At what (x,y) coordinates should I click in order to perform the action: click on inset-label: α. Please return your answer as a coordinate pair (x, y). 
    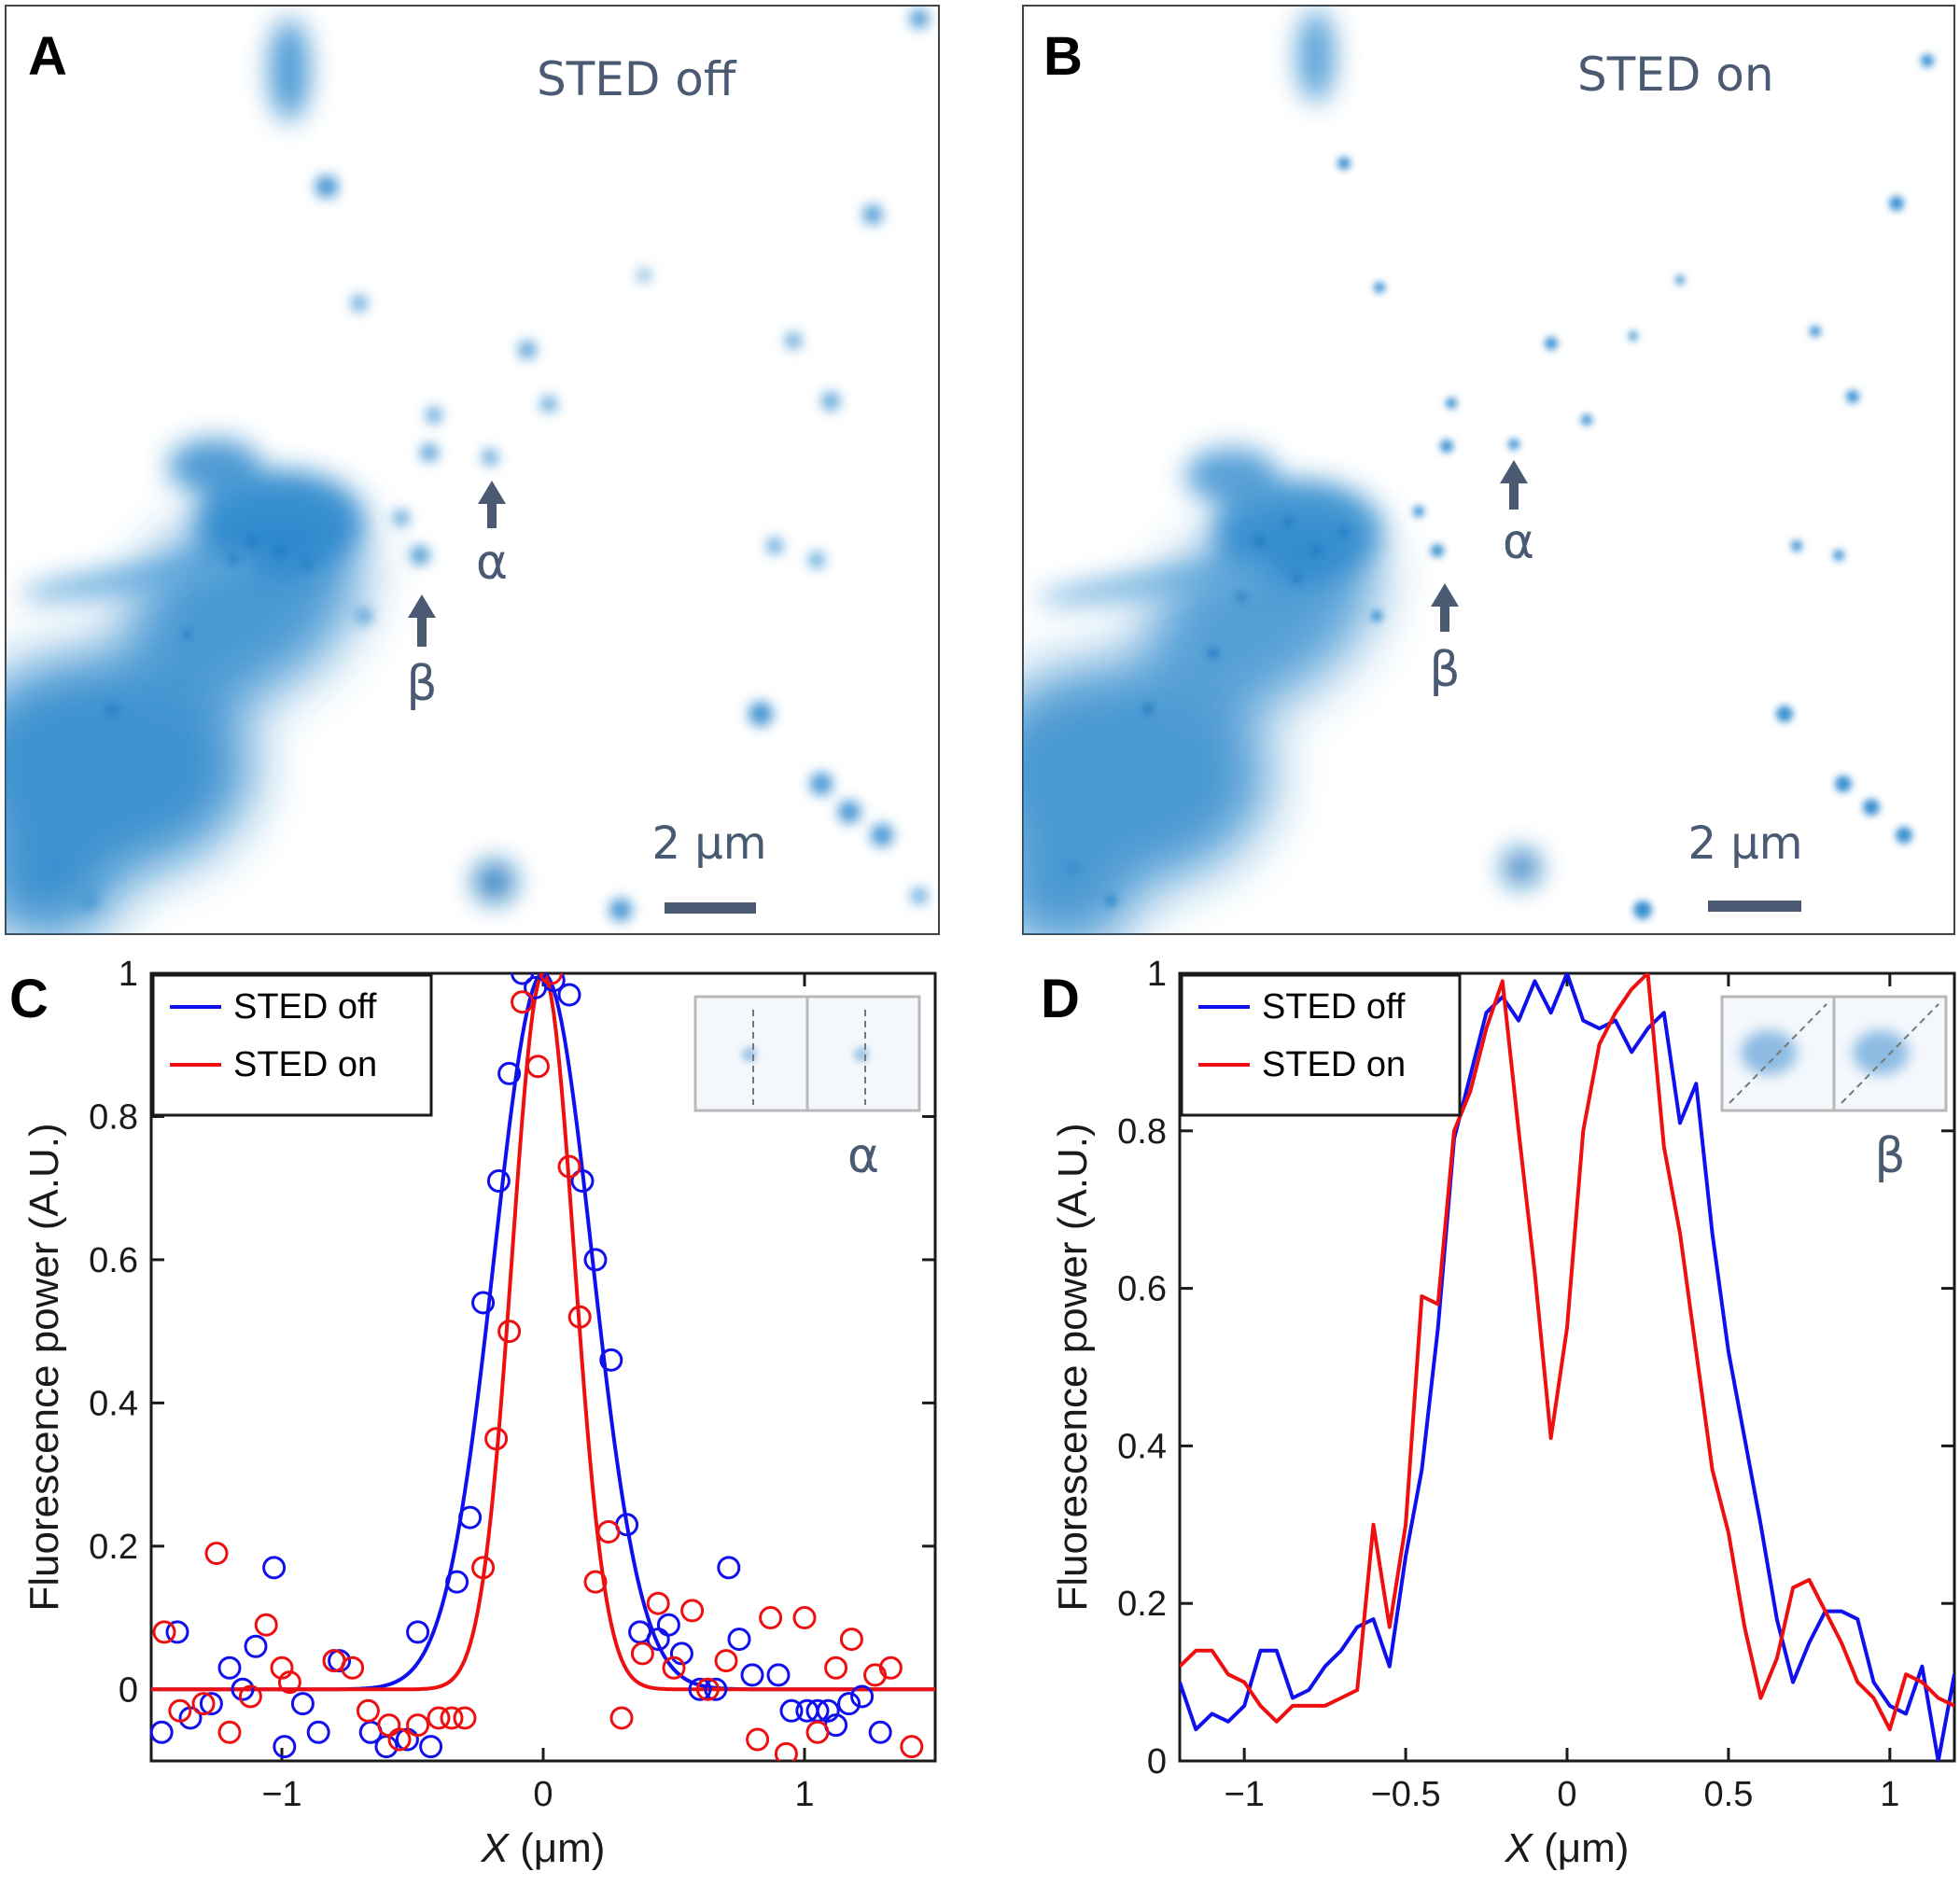
    Looking at the image, I should click on (863, 1156).